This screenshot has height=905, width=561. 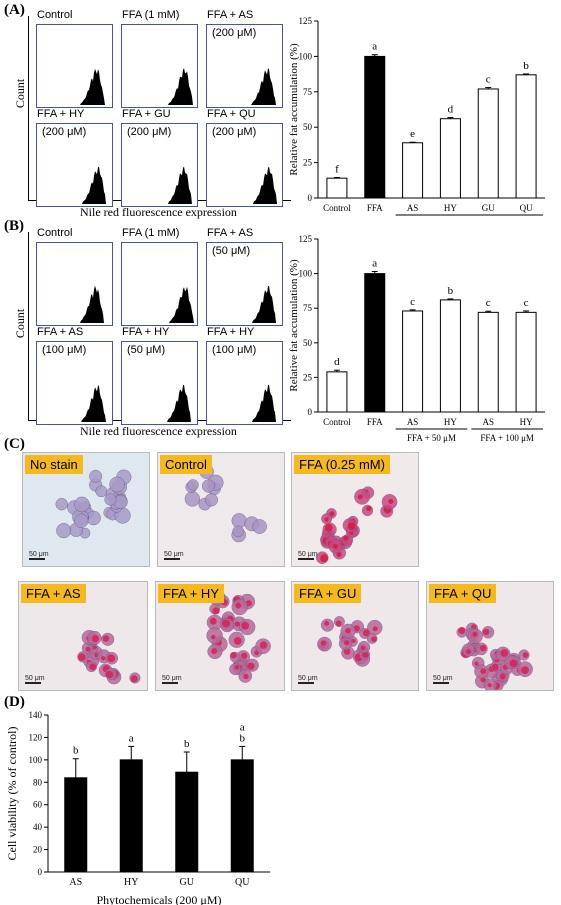 I want to click on significance-letter: a, so click(x=374, y=264).